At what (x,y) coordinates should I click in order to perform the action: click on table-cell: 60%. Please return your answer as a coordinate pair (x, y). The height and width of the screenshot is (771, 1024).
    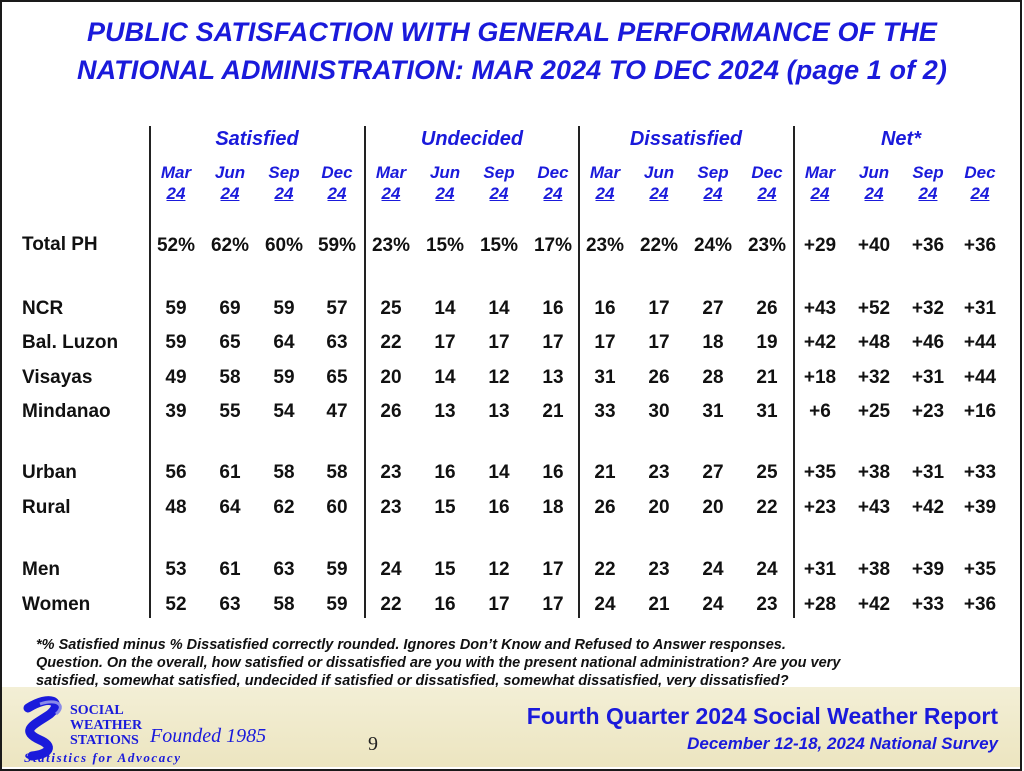
    Looking at the image, I should click on (284, 245).